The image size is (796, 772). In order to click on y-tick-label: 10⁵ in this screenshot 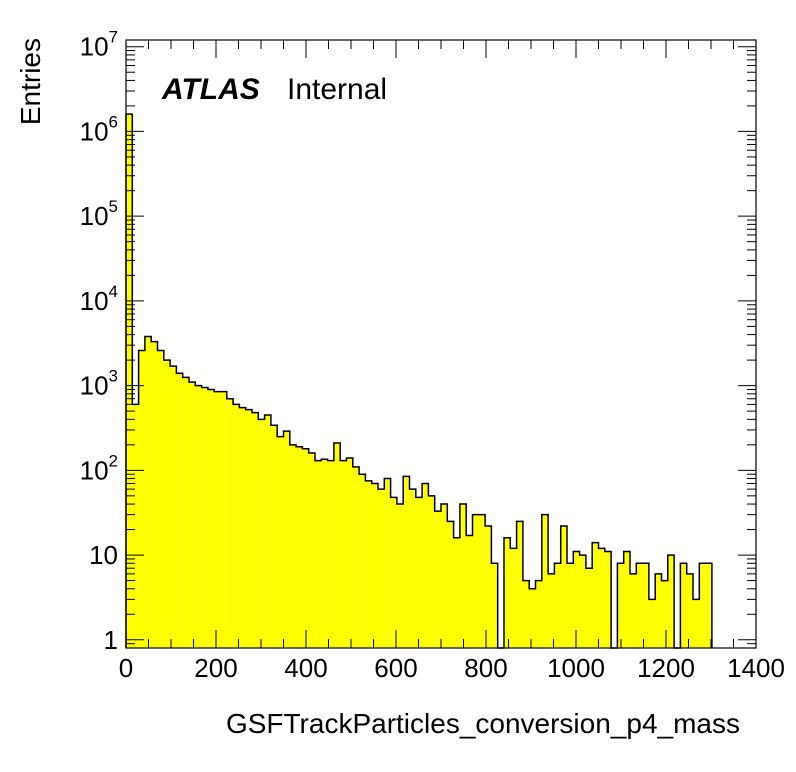, I will do `click(99, 214)`.